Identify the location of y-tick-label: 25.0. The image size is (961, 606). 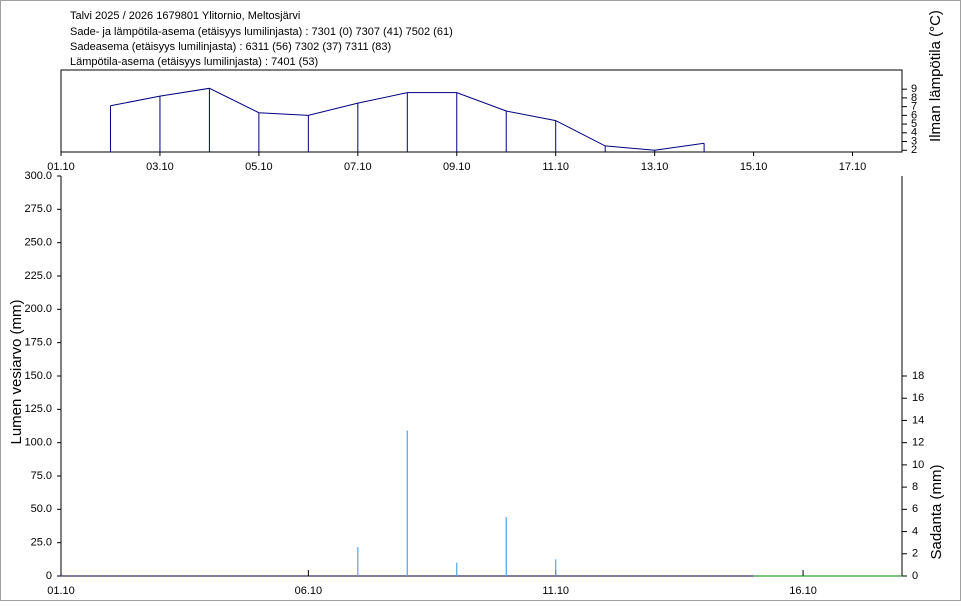
(41, 543).